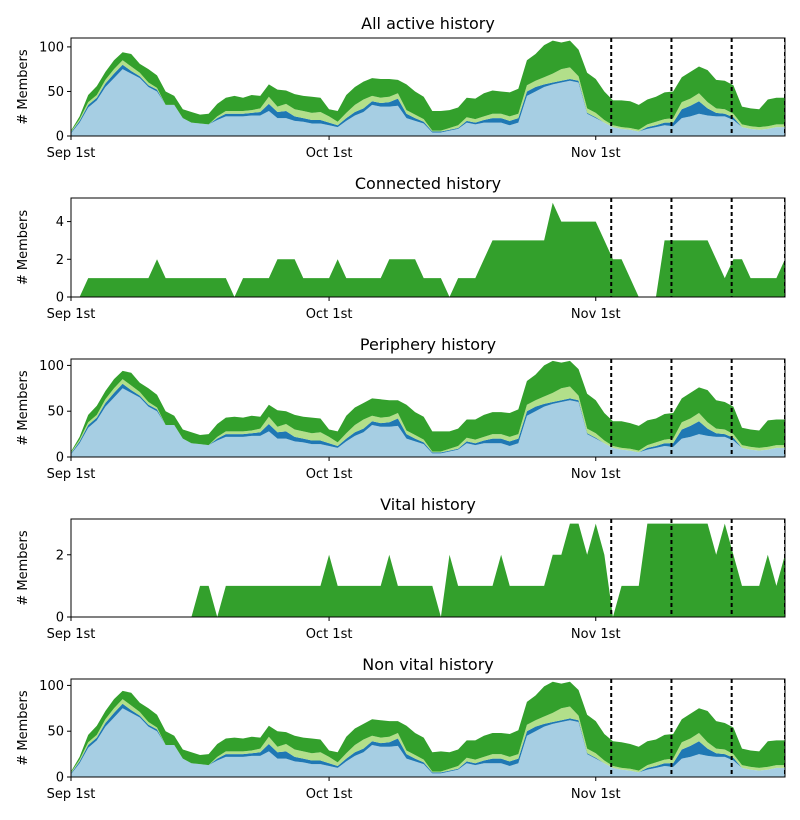 This screenshot has height=820, width=800. I want to click on chart-title: All active history, so click(428, 23).